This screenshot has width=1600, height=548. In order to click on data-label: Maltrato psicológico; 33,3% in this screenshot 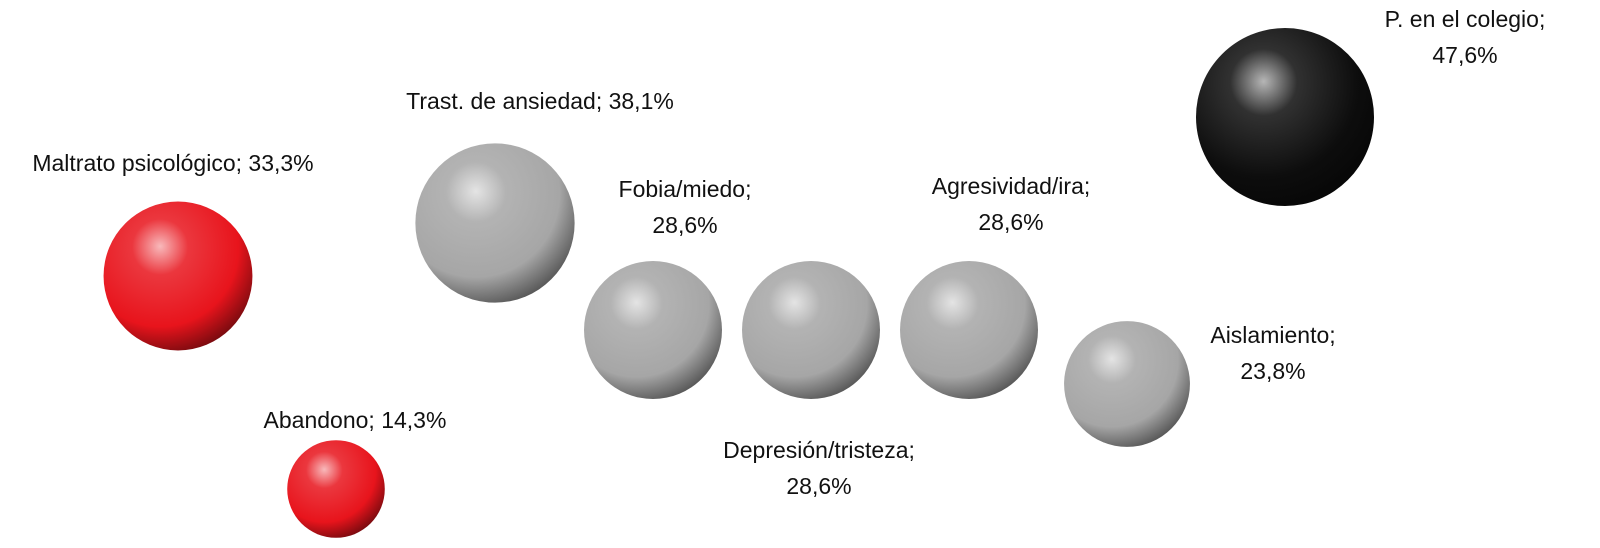, I will do `click(172, 163)`.